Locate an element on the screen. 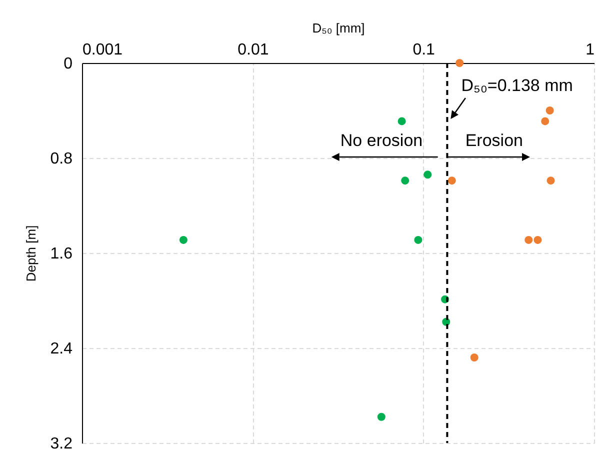 The image size is (608, 450). x-axis-title: D₅₀ [mm] is located at coordinates (338, 28).